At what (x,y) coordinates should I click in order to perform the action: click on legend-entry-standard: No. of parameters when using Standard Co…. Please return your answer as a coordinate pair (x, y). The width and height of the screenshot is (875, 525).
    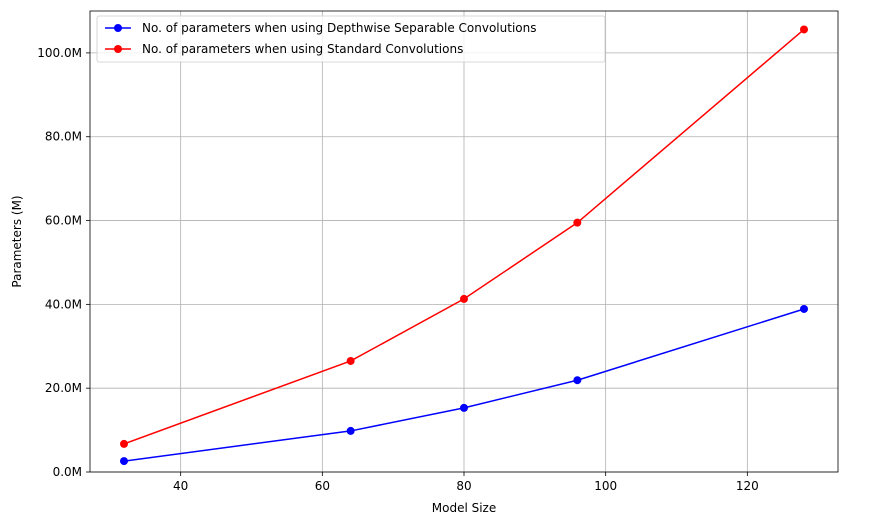
    Looking at the image, I should click on (284, 49).